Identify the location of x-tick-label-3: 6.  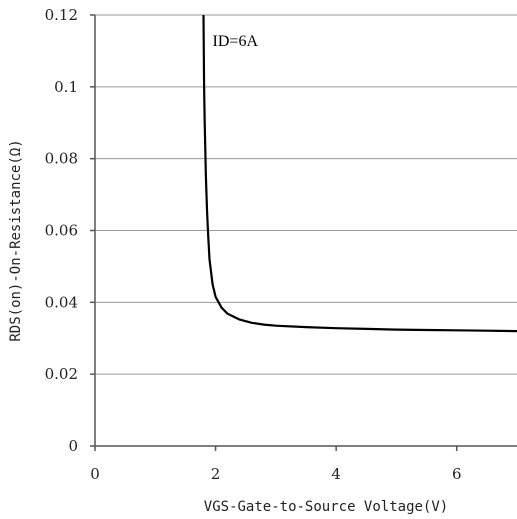
(457, 474).